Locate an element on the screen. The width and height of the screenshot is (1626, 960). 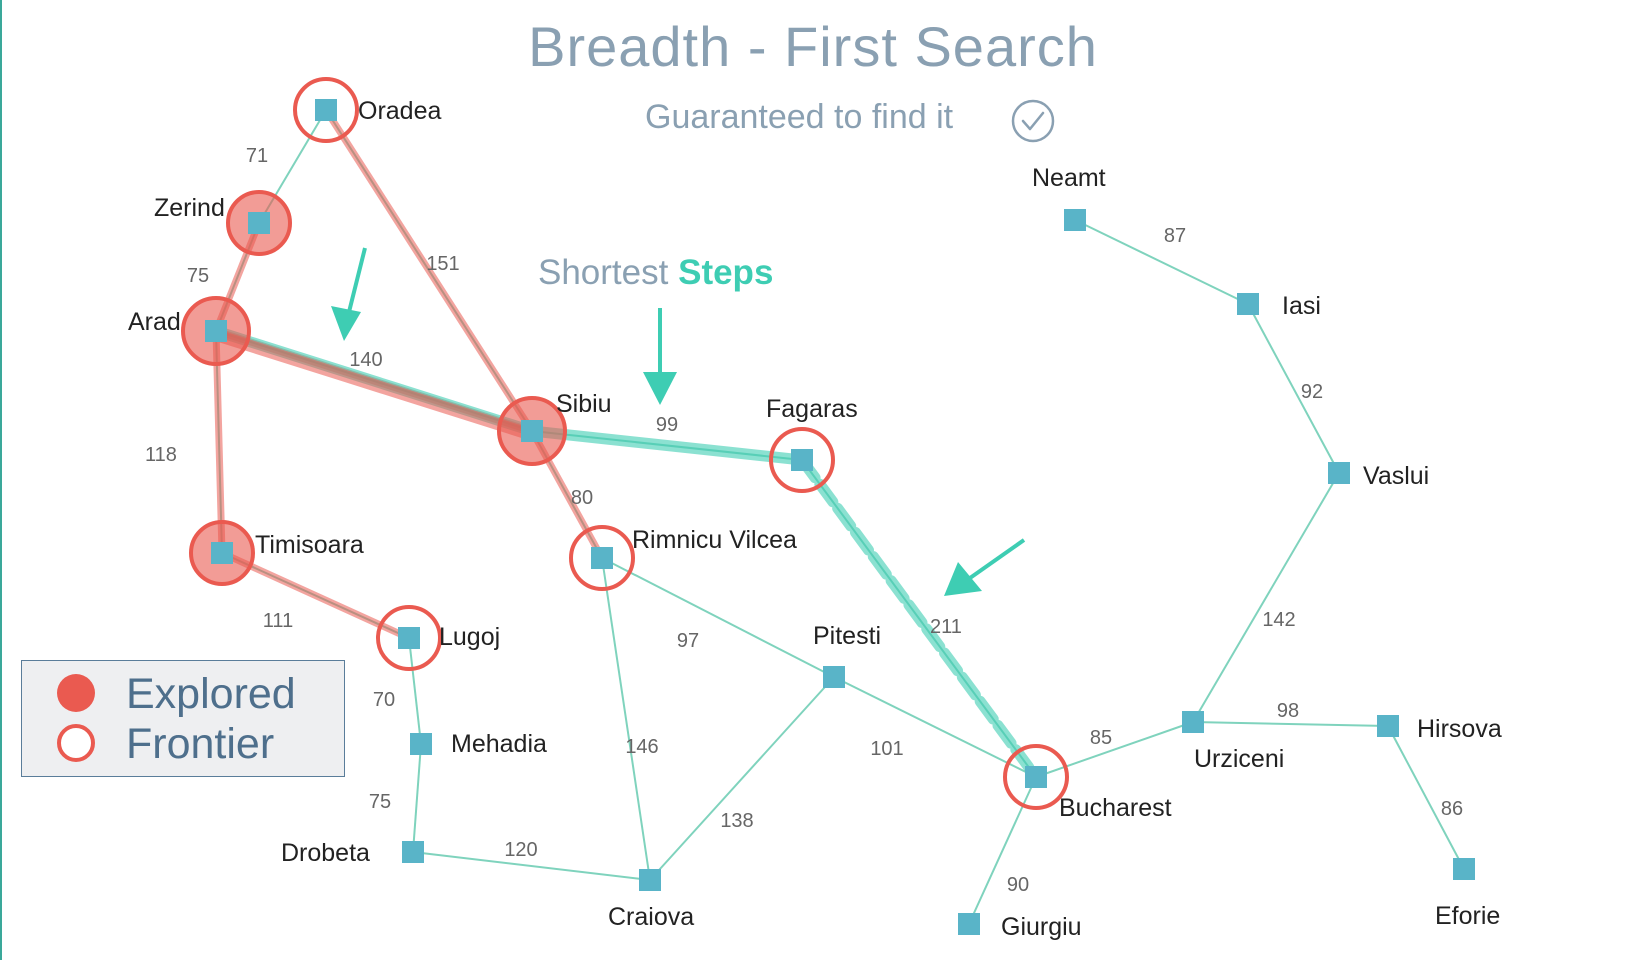
road-lugoj-mehadia is located at coordinates (415, 691).